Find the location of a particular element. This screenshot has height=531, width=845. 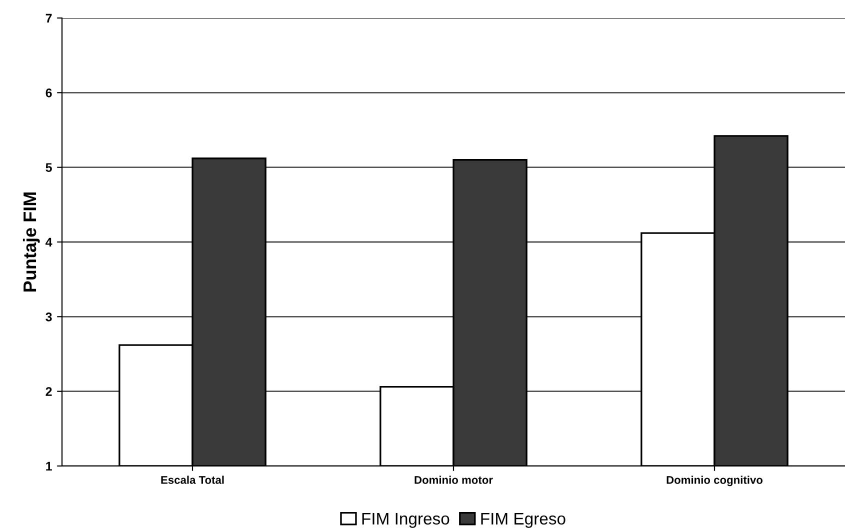

y-tick-label: 2 is located at coordinates (49, 391).